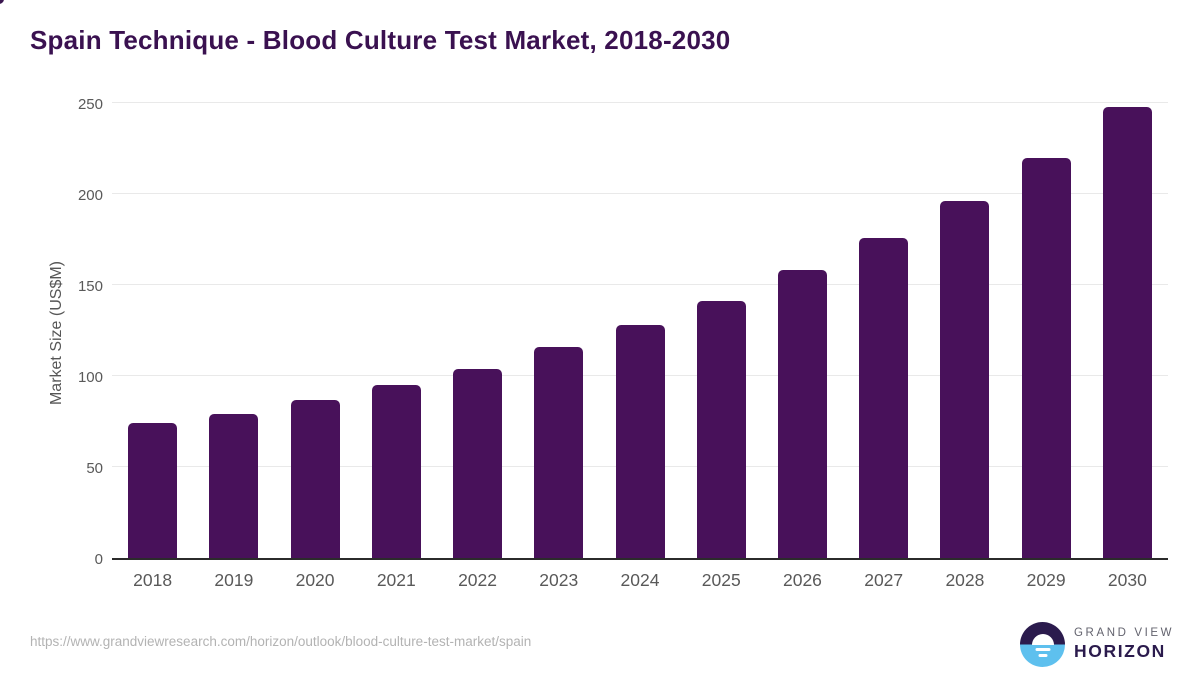 This screenshot has width=1200, height=675. What do you see at coordinates (1127, 580) in the screenshot?
I see `x-tick-label-2030: 2030` at bounding box center [1127, 580].